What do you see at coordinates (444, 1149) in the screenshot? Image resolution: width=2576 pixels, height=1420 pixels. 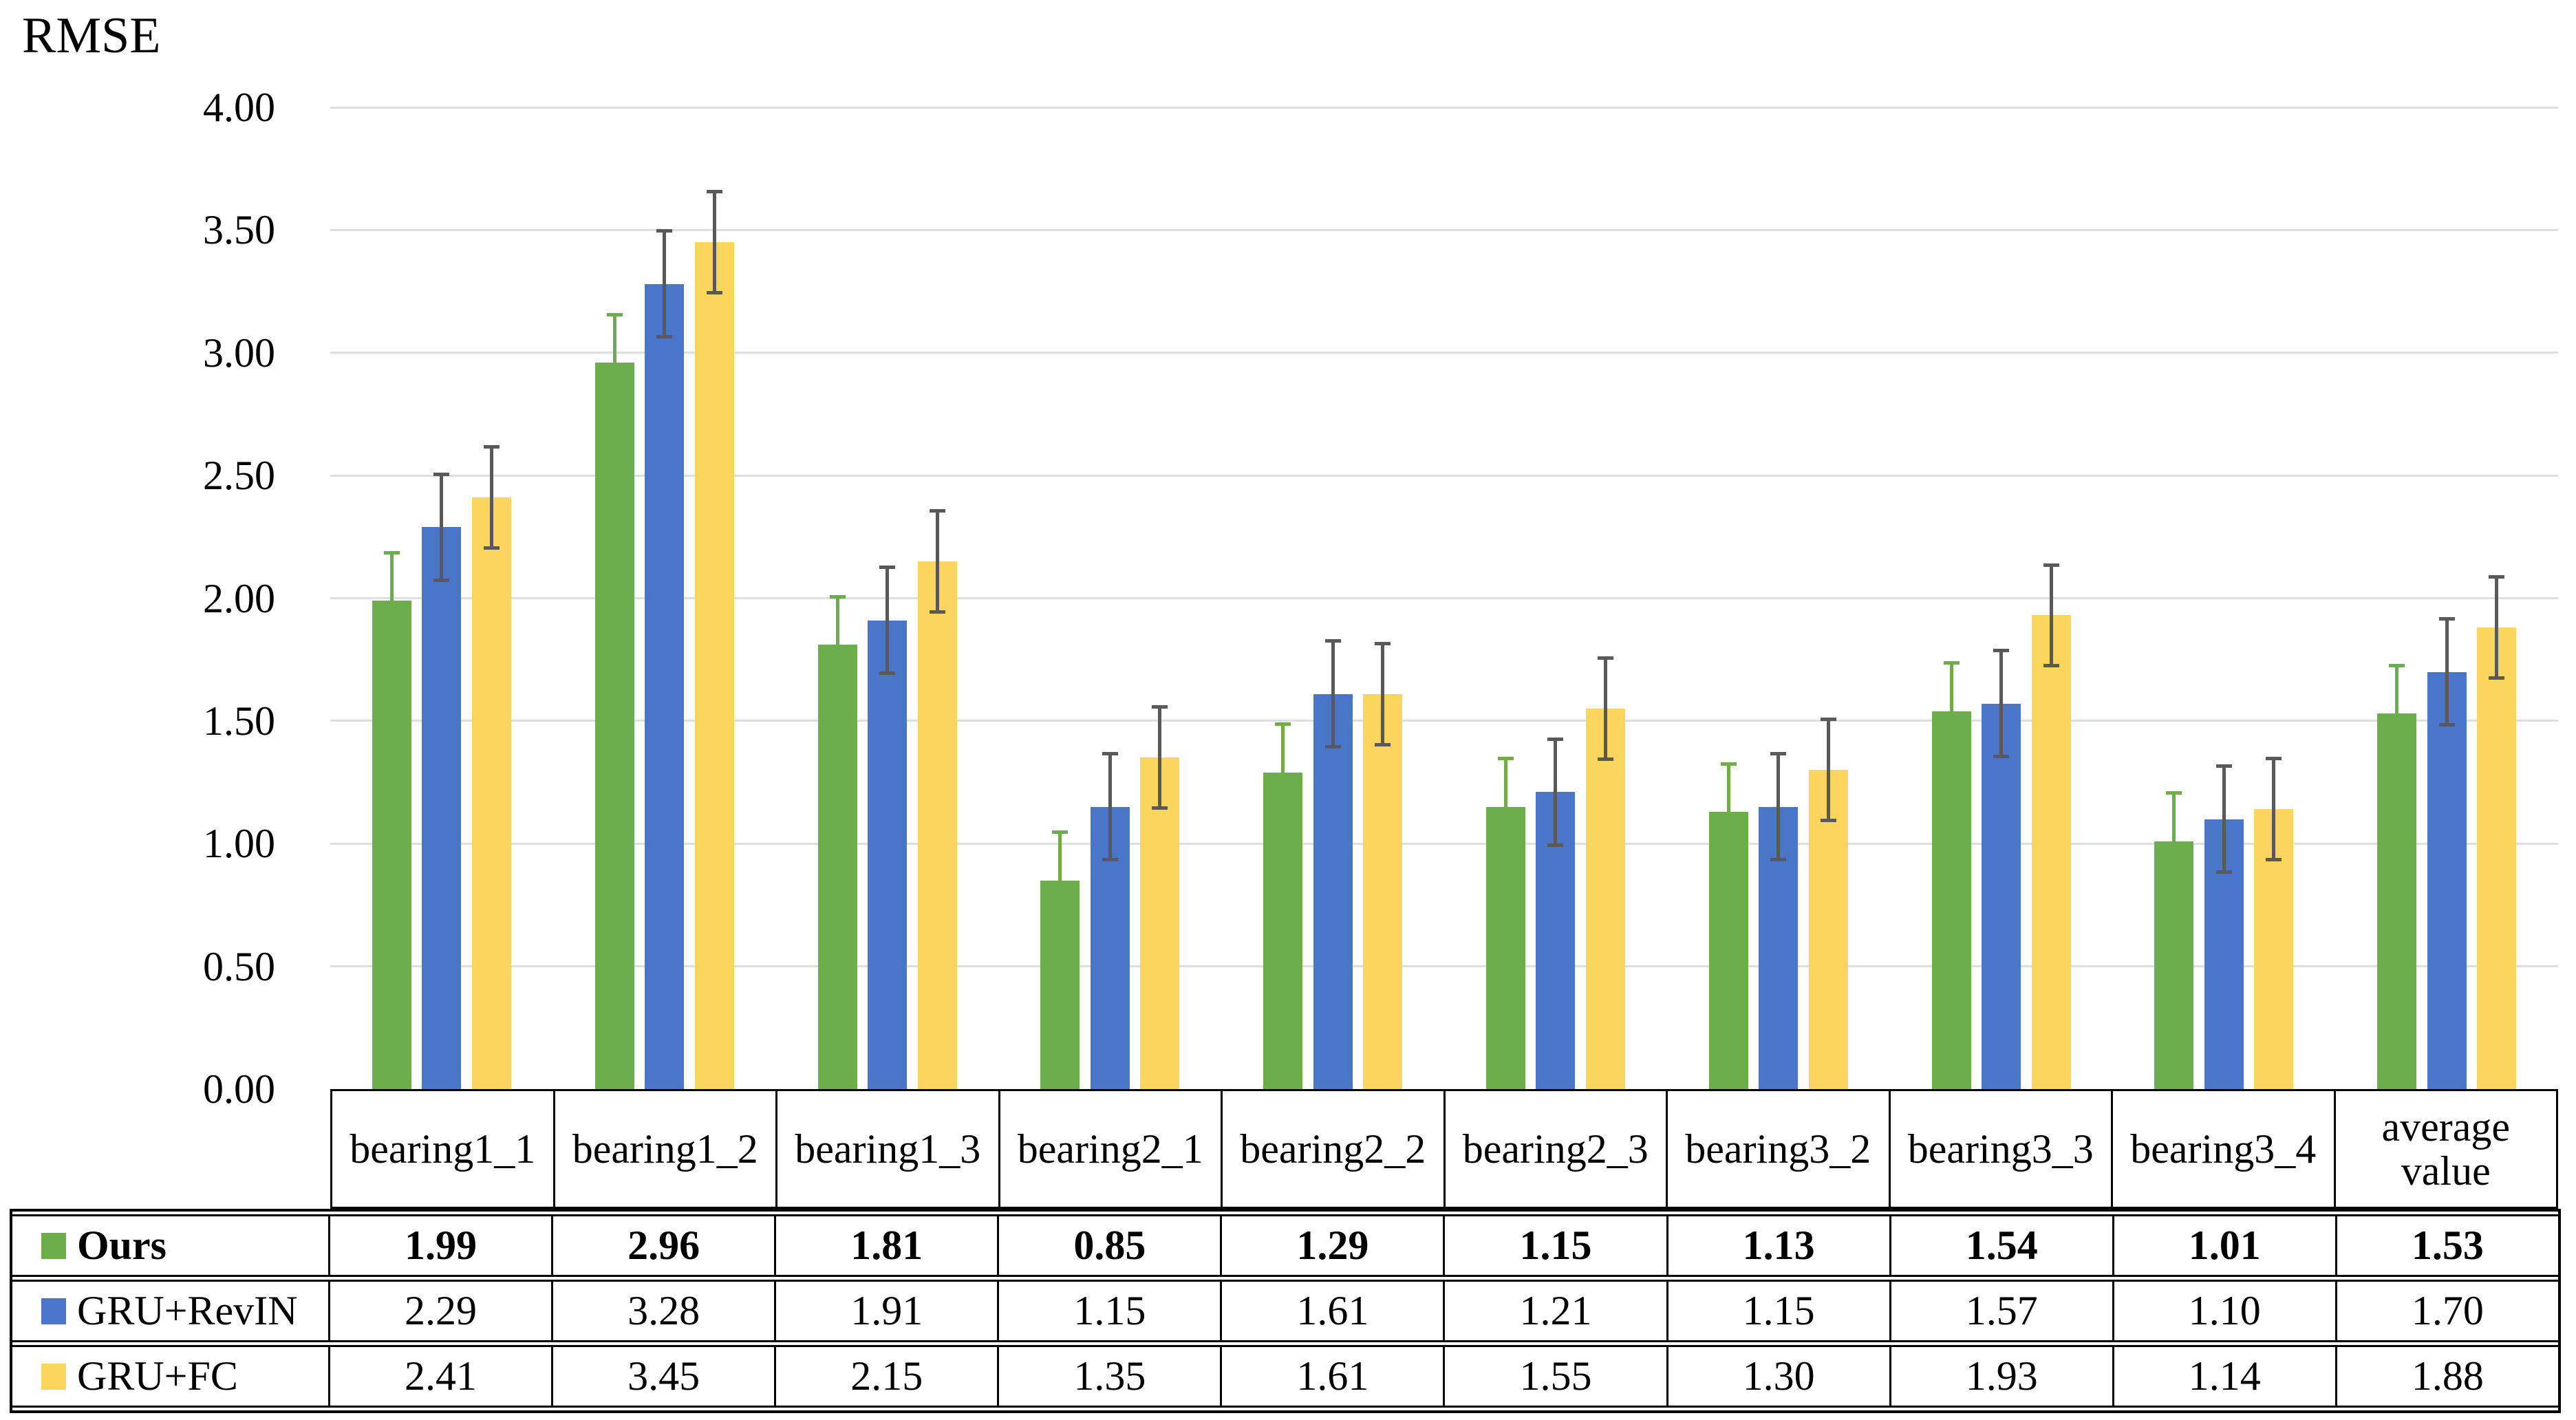 I see `x-axis-category-label: bearing1_1` at bounding box center [444, 1149].